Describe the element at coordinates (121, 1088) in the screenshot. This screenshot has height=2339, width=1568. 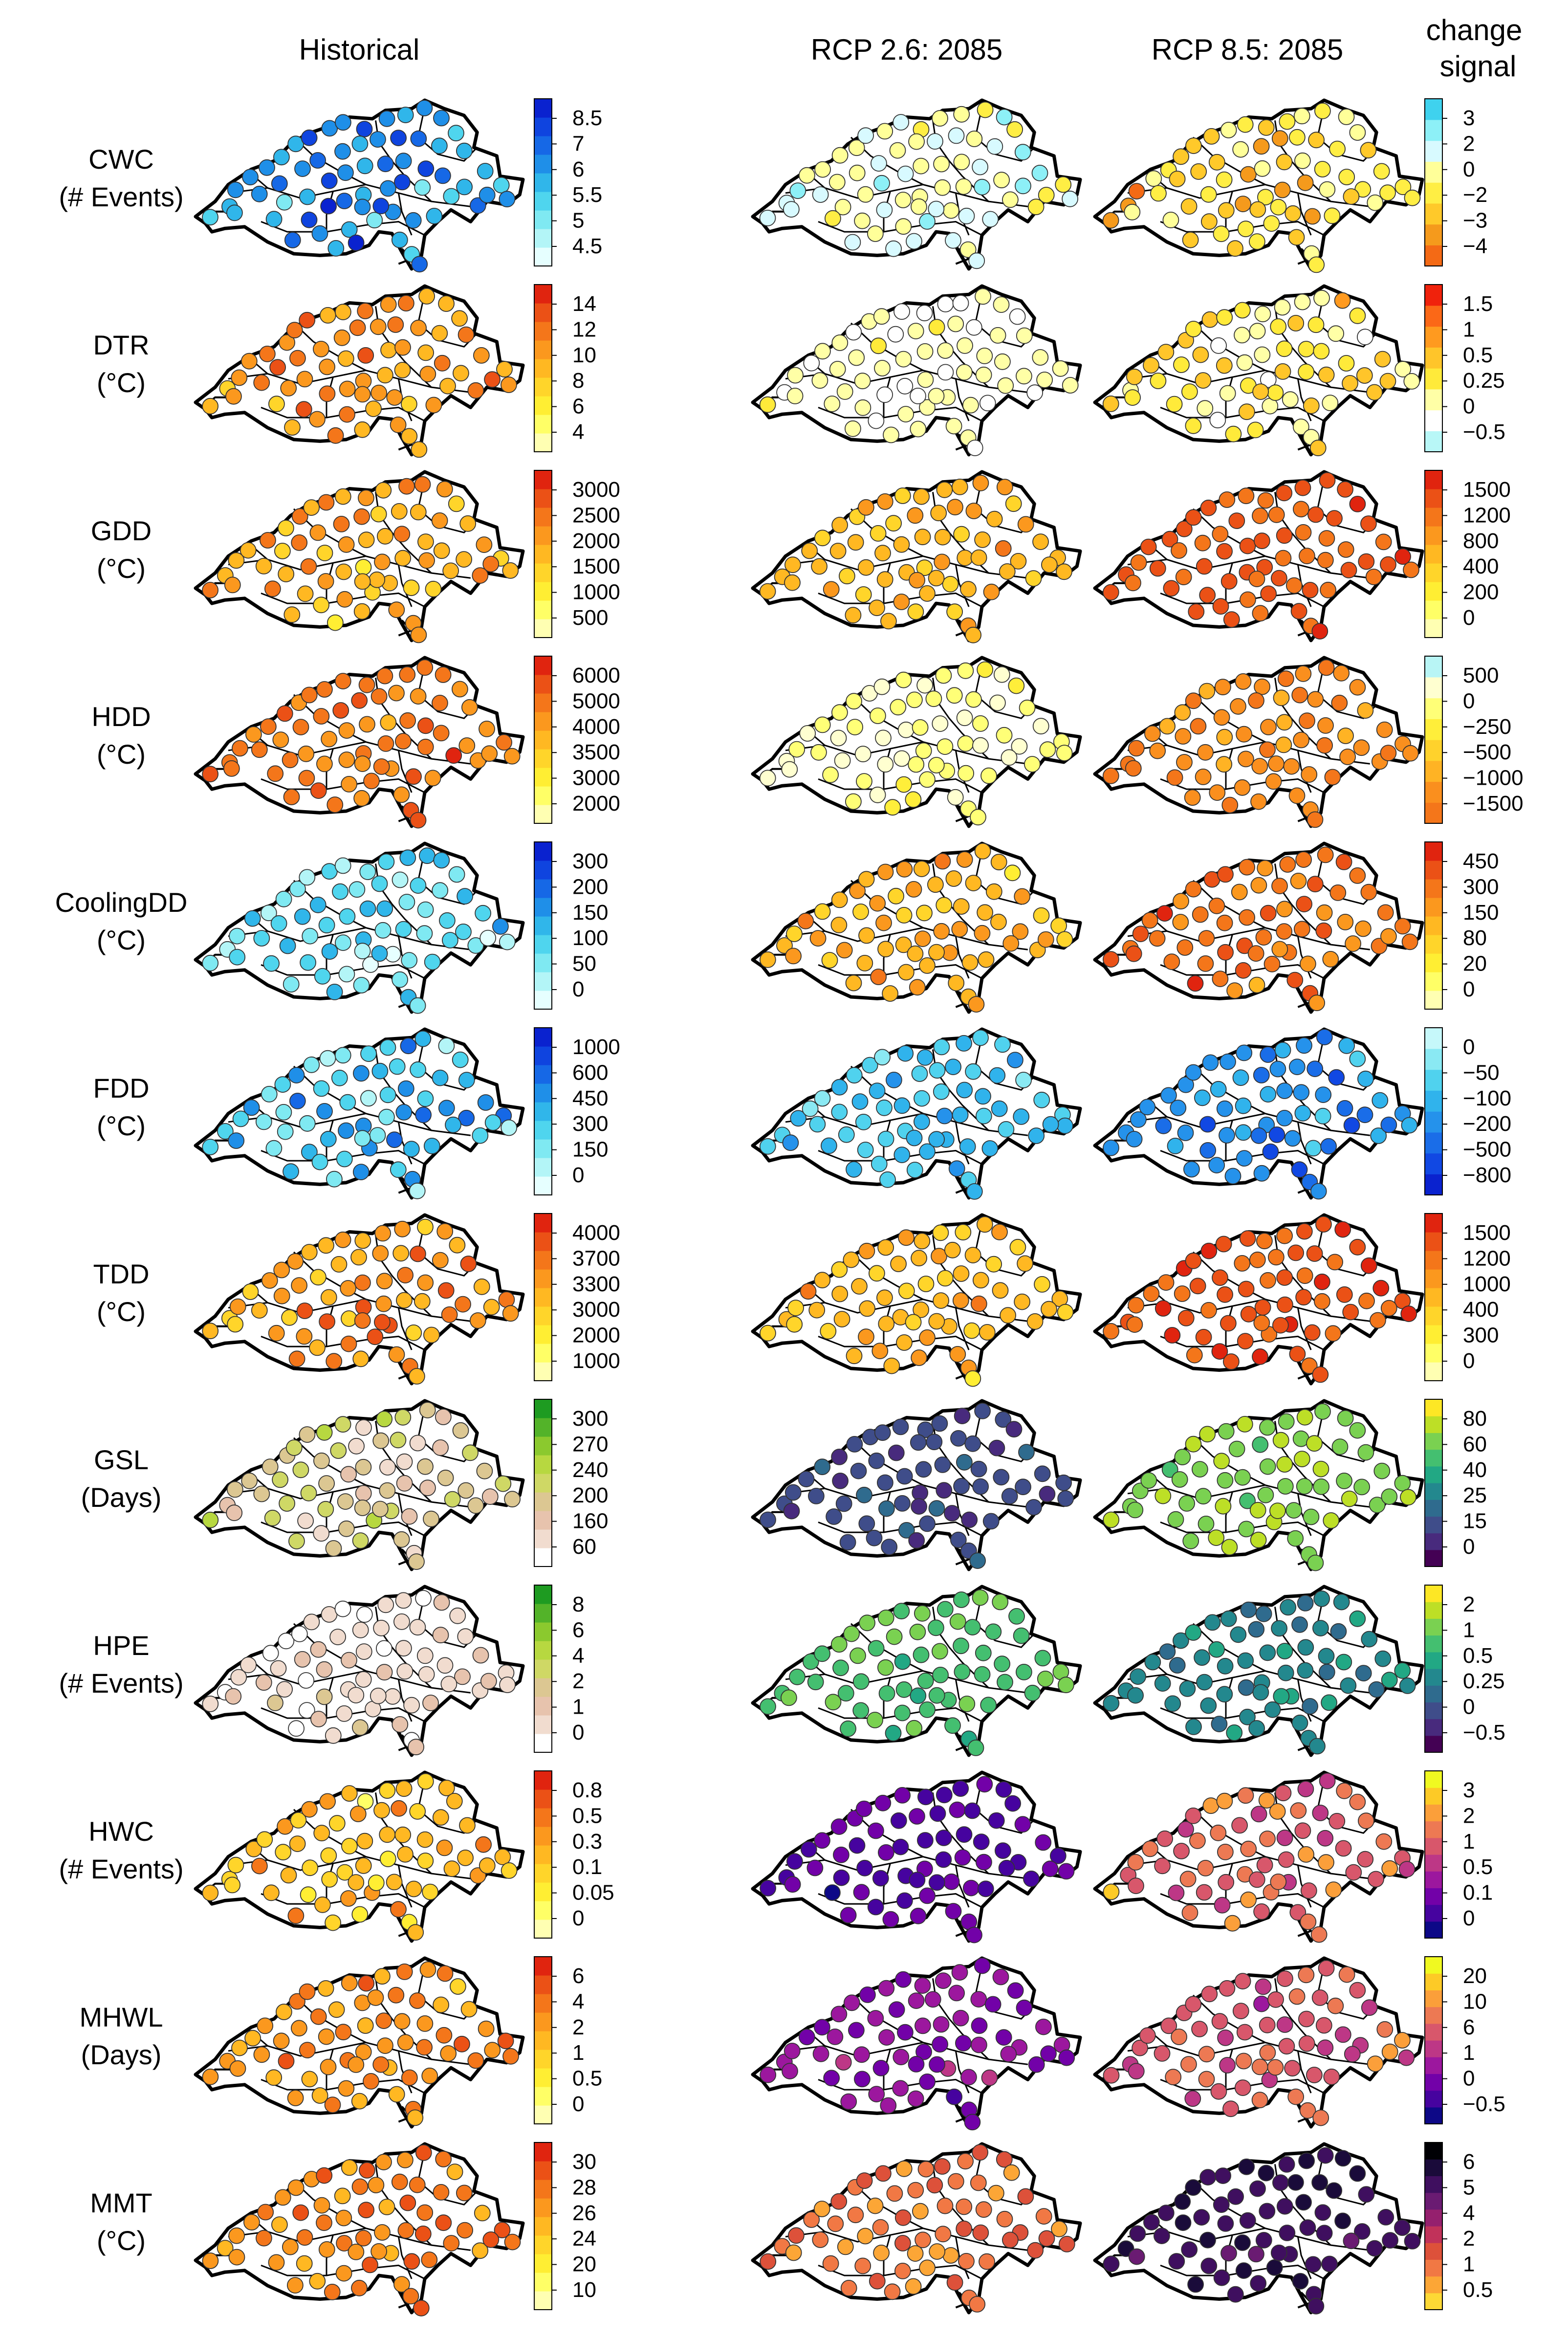
I see `row-index-name: FDD` at that location.